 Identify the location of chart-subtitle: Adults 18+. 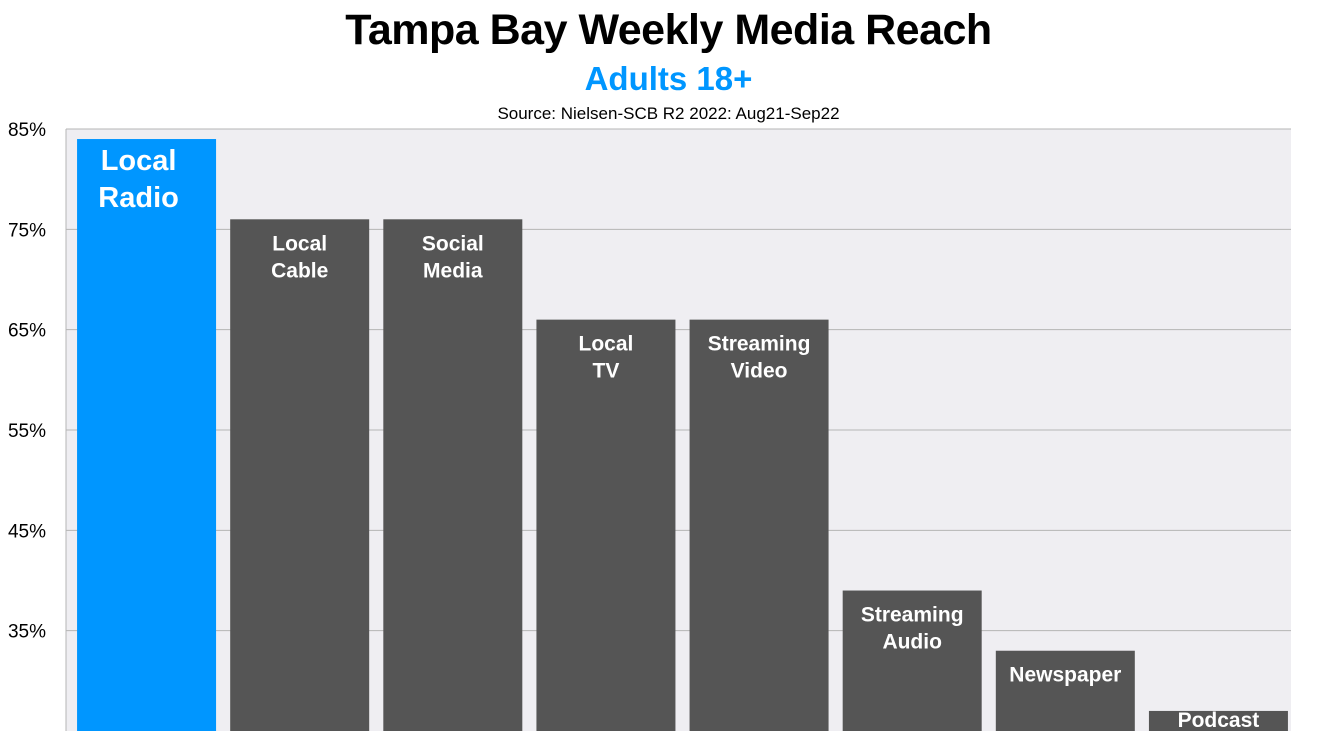
(668, 78).